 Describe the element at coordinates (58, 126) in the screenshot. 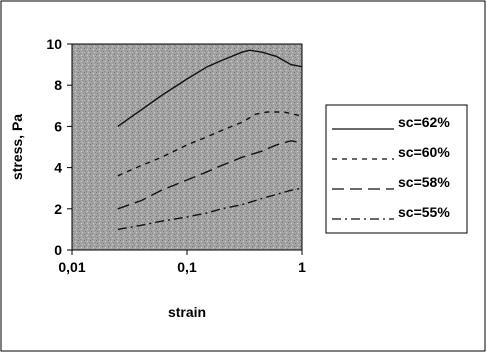

I see `y-tick-label: 6` at that location.